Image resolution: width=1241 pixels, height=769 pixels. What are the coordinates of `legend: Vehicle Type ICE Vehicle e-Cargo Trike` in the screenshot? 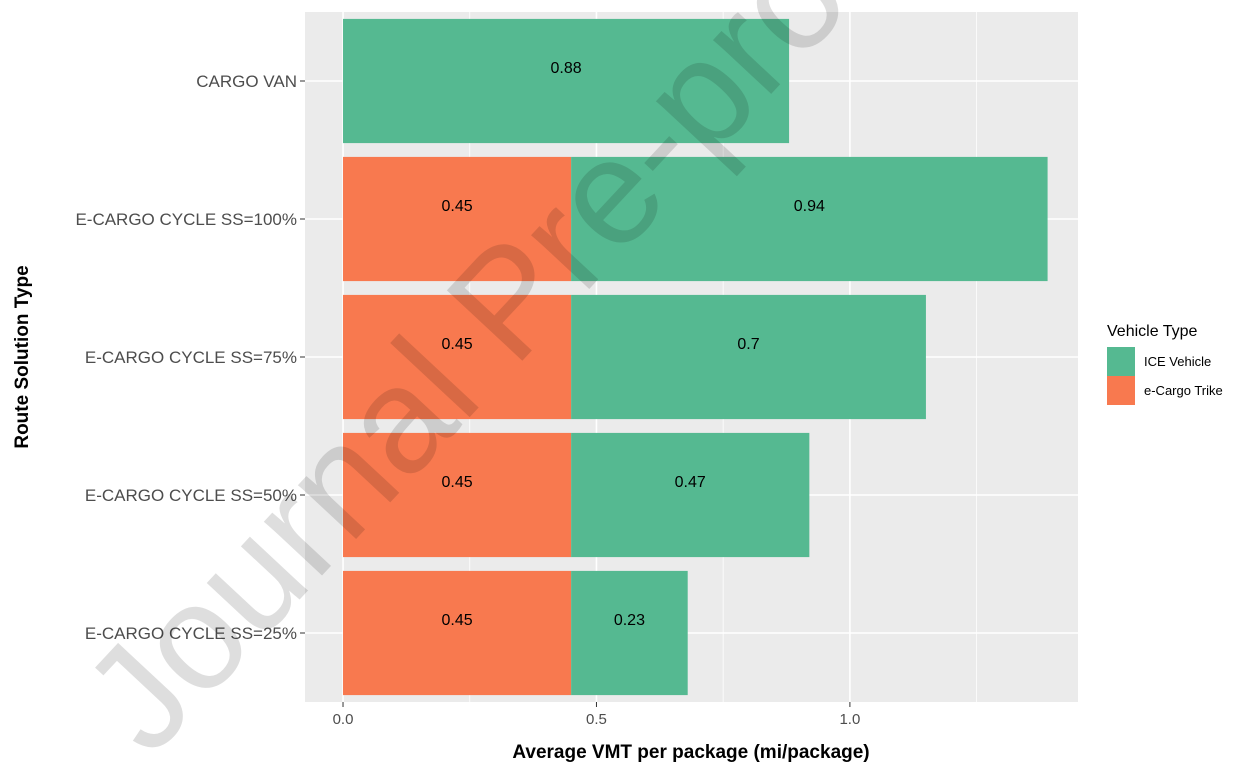 It's located at (1165, 364).